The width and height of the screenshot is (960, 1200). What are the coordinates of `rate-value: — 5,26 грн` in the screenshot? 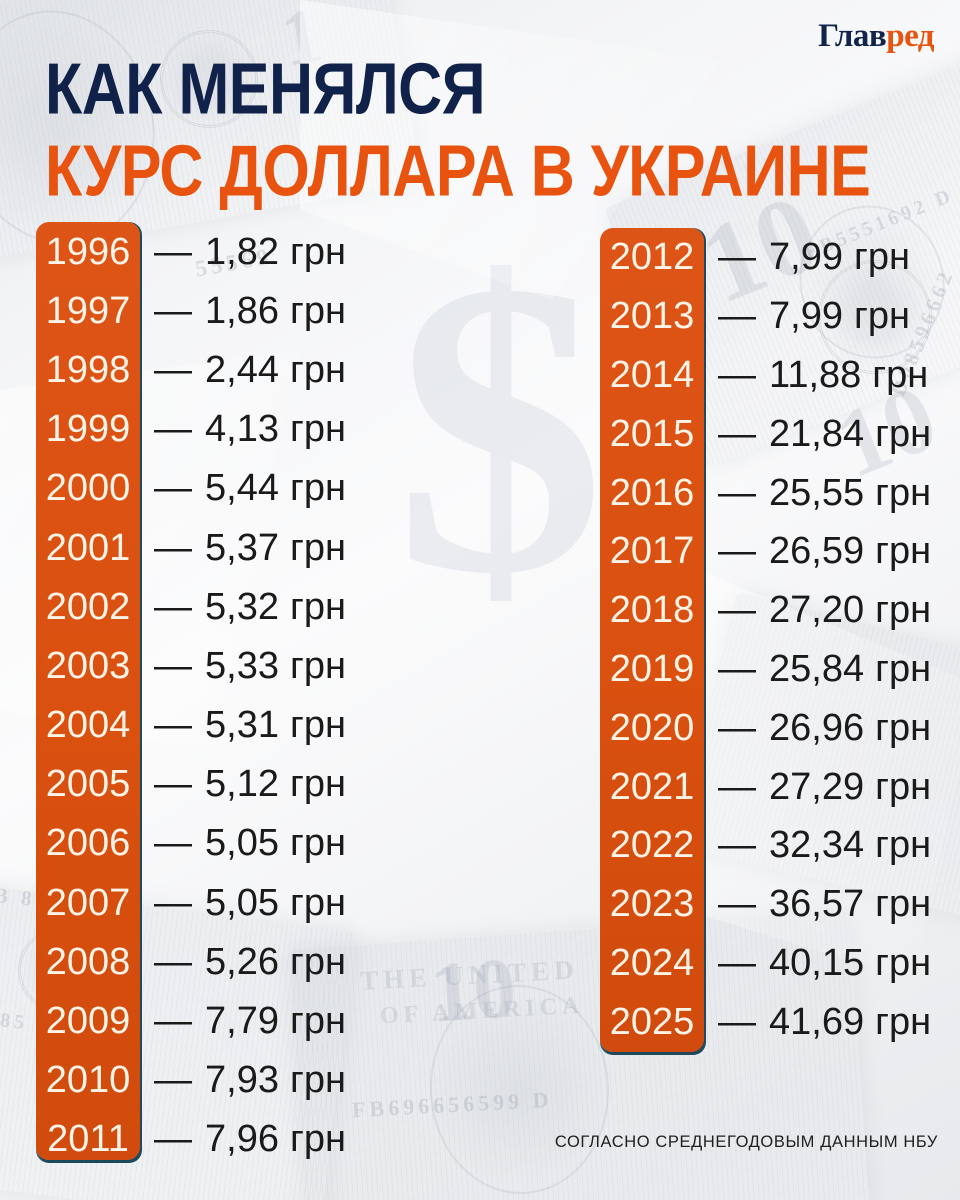 It's located at (250, 962).